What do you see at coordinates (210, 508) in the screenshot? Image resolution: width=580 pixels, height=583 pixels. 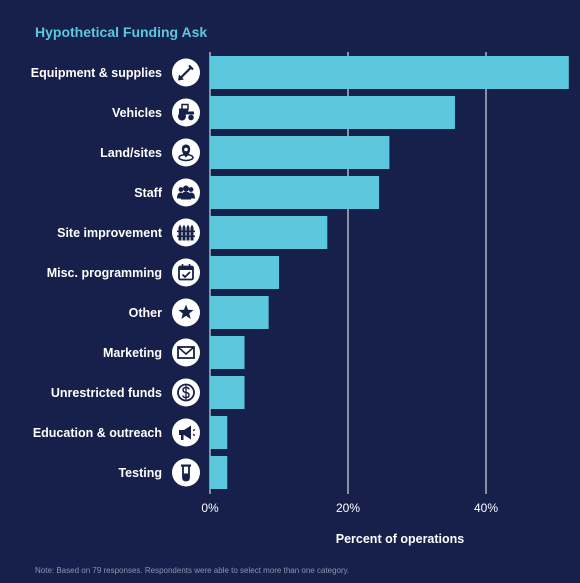 I see `x-tick-label: 0%` at bounding box center [210, 508].